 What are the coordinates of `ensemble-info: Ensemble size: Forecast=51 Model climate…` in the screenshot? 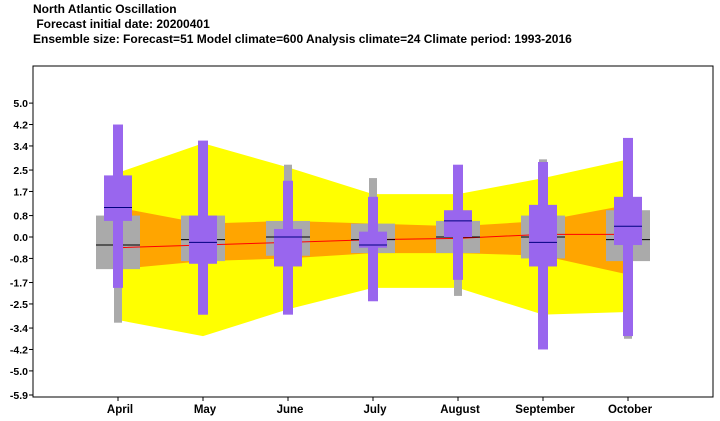 It's located at (302, 39).